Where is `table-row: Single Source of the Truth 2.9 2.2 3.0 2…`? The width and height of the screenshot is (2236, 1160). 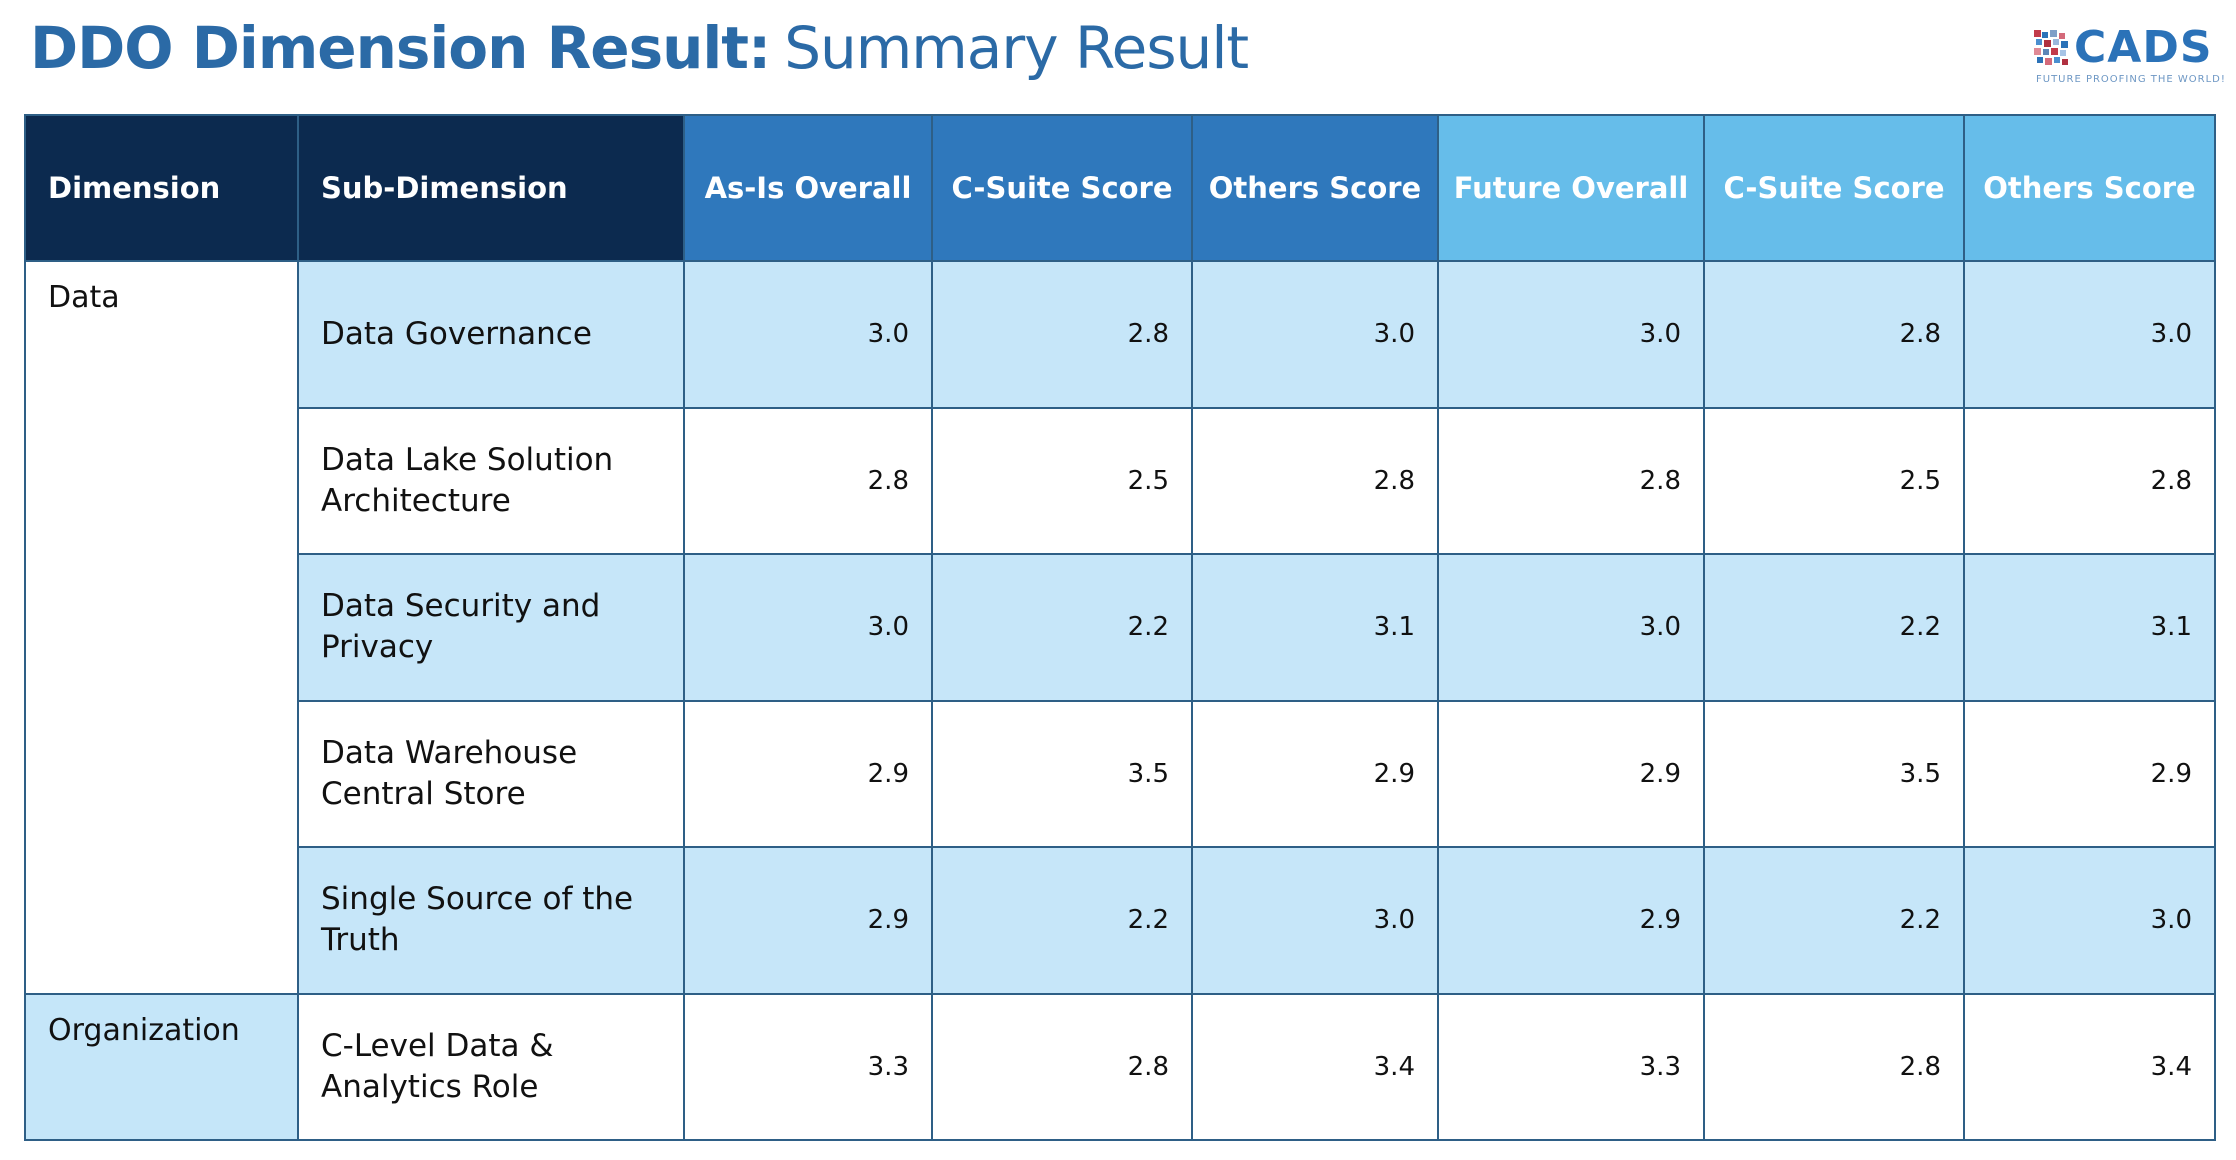 table-row: Single Source of the Truth 2.9 2.2 3.0 2… is located at coordinates (1120, 920).